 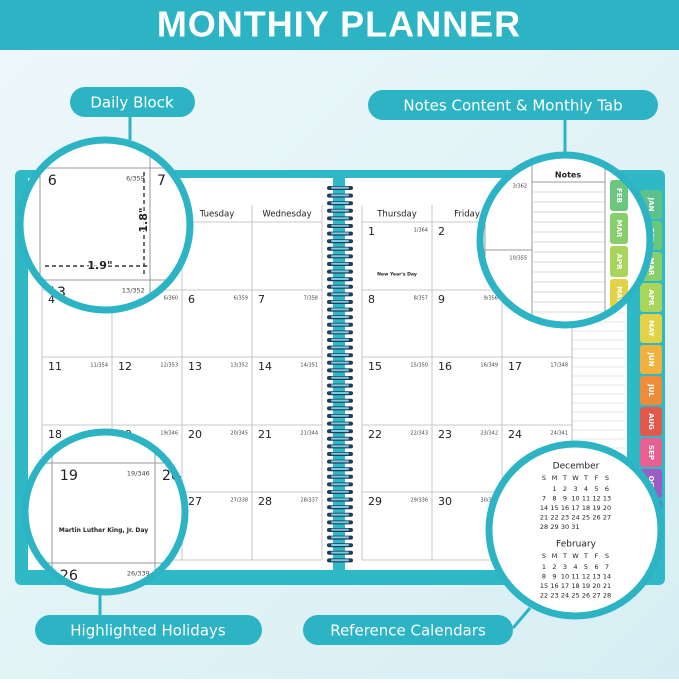 What do you see at coordinates (138, 473) in the screenshot?
I see `day-count: 19/346` at bounding box center [138, 473].